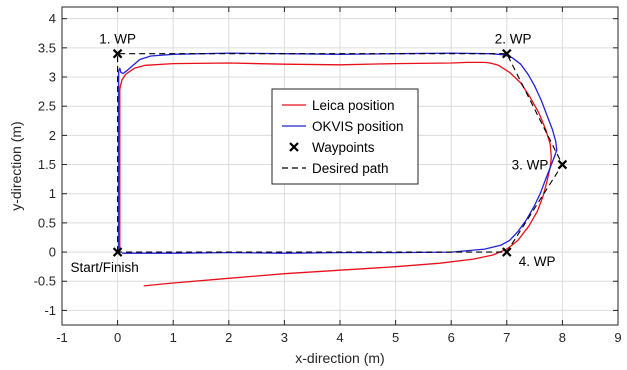 Image resolution: width=627 pixels, height=370 pixels. I want to click on annotation-label: 2. WP, so click(513, 39).